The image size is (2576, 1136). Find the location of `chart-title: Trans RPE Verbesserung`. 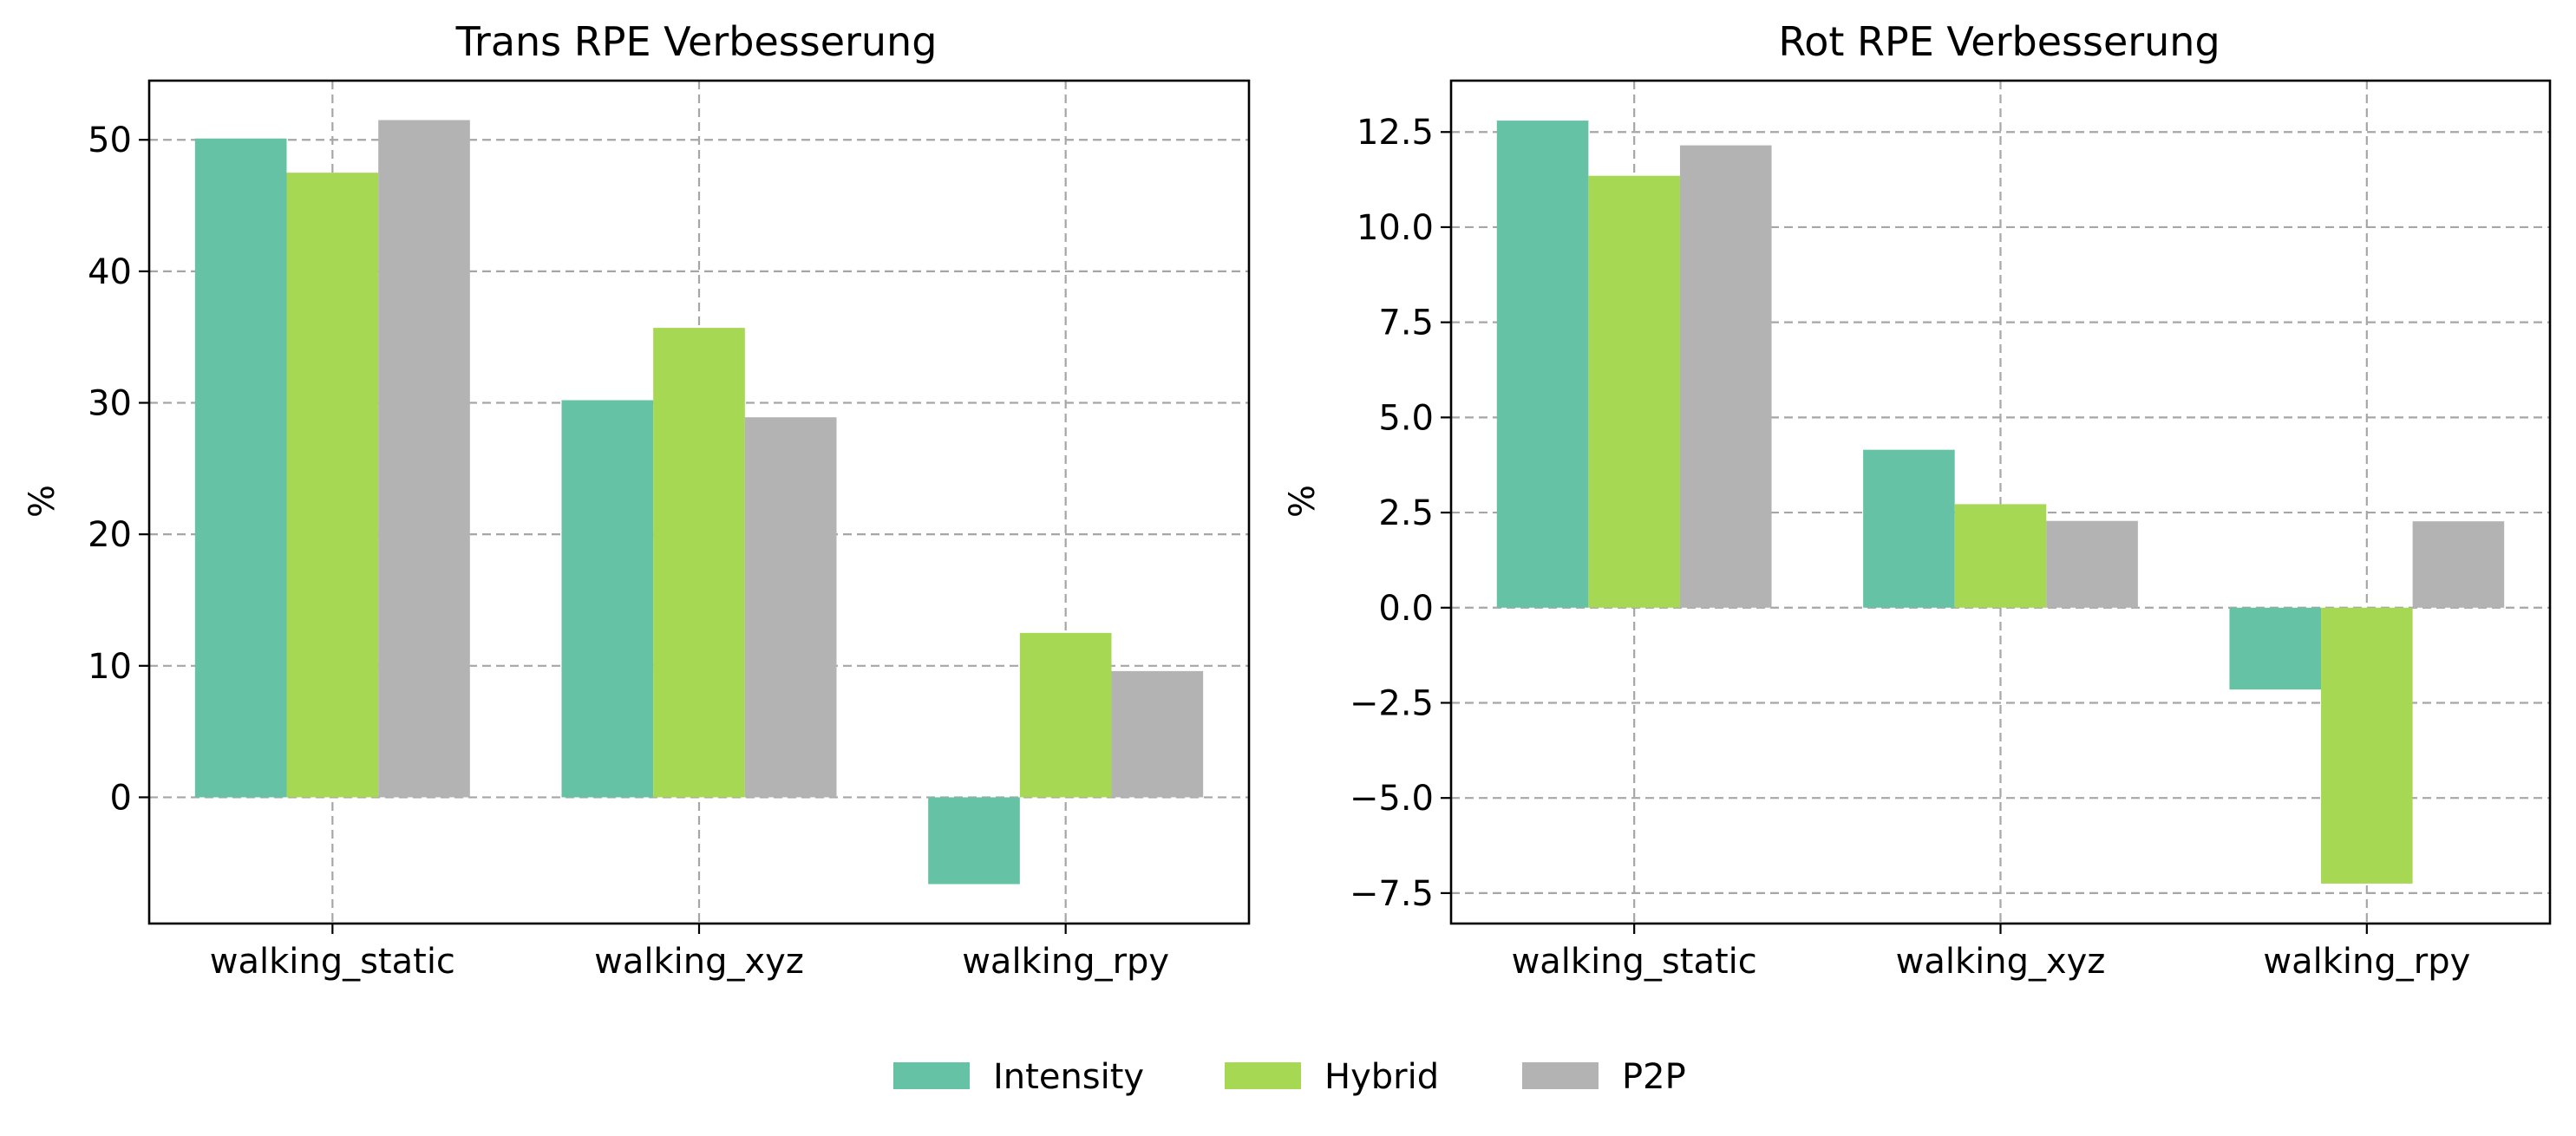

chart-title: Trans RPE Verbesserung is located at coordinates (696, 41).